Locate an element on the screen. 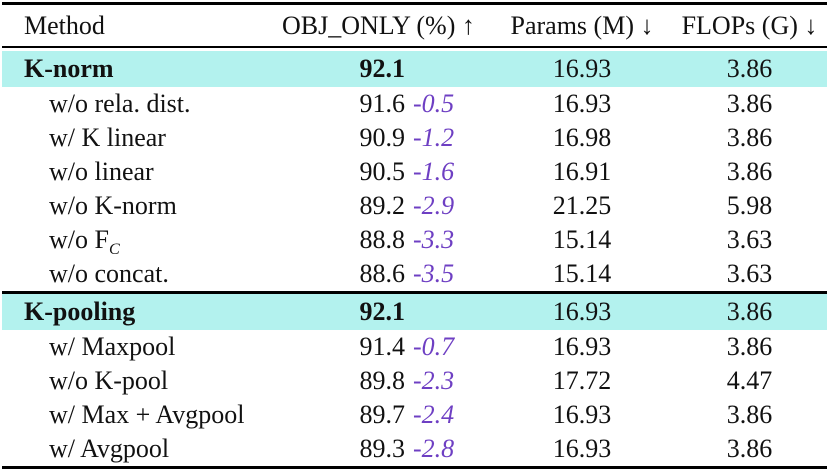 The height and width of the screenshot is (474, 829). table-row-wo-k-pool: w/o K-pool 89.8 -2.3 17.72 4.47 is located at coordinates (414, 381).